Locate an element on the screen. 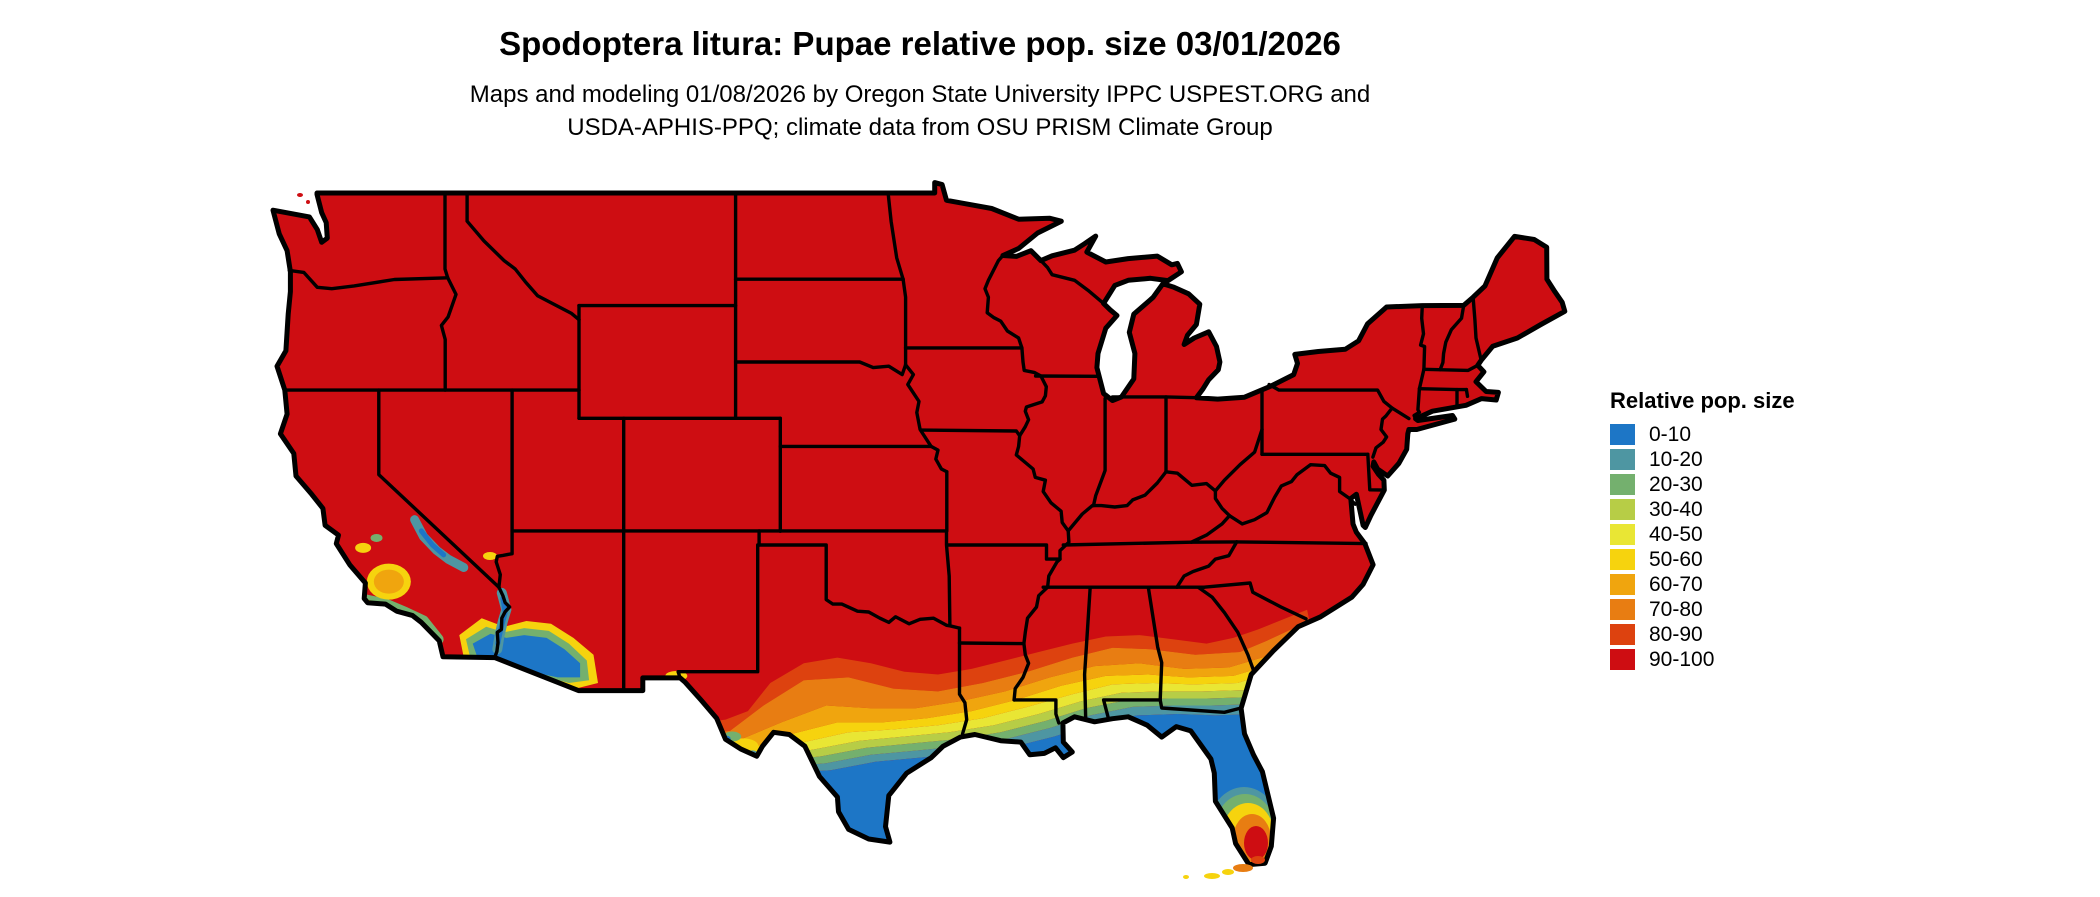 The width and height of the screenshot is (2100, 897). legend-item: 40-50 is located at coordinates (1702, 534).